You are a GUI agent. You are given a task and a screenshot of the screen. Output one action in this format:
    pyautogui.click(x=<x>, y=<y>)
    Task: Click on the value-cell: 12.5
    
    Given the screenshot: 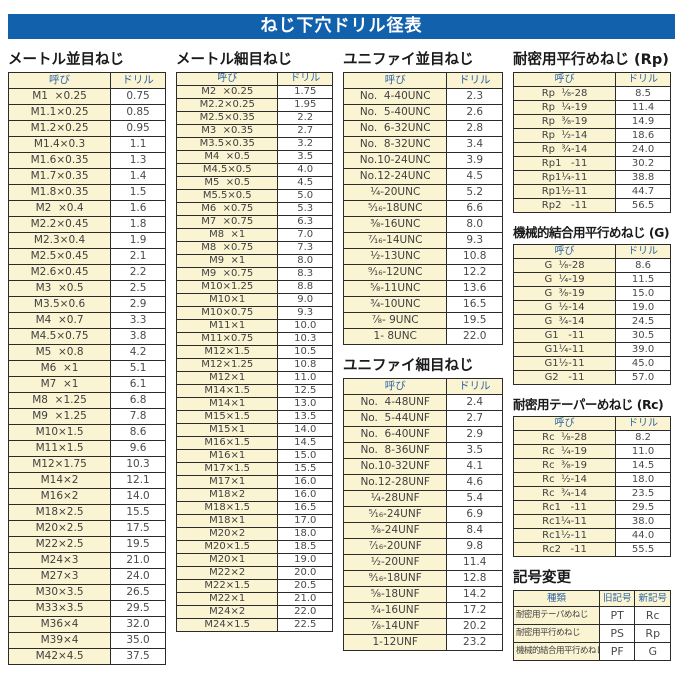 What is the action you would take?
    pyautogui.click(x=305, y=391)
    